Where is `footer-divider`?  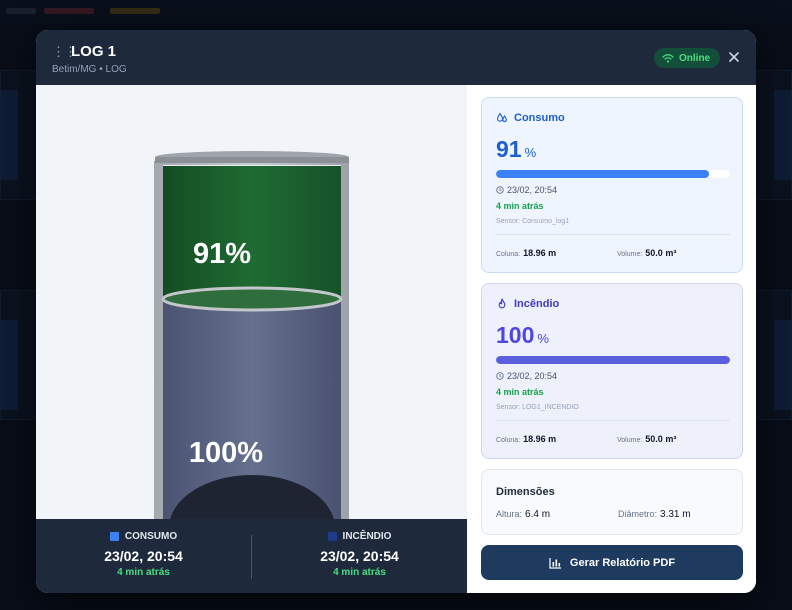
footer-divider is located at coordinates (251, 557).